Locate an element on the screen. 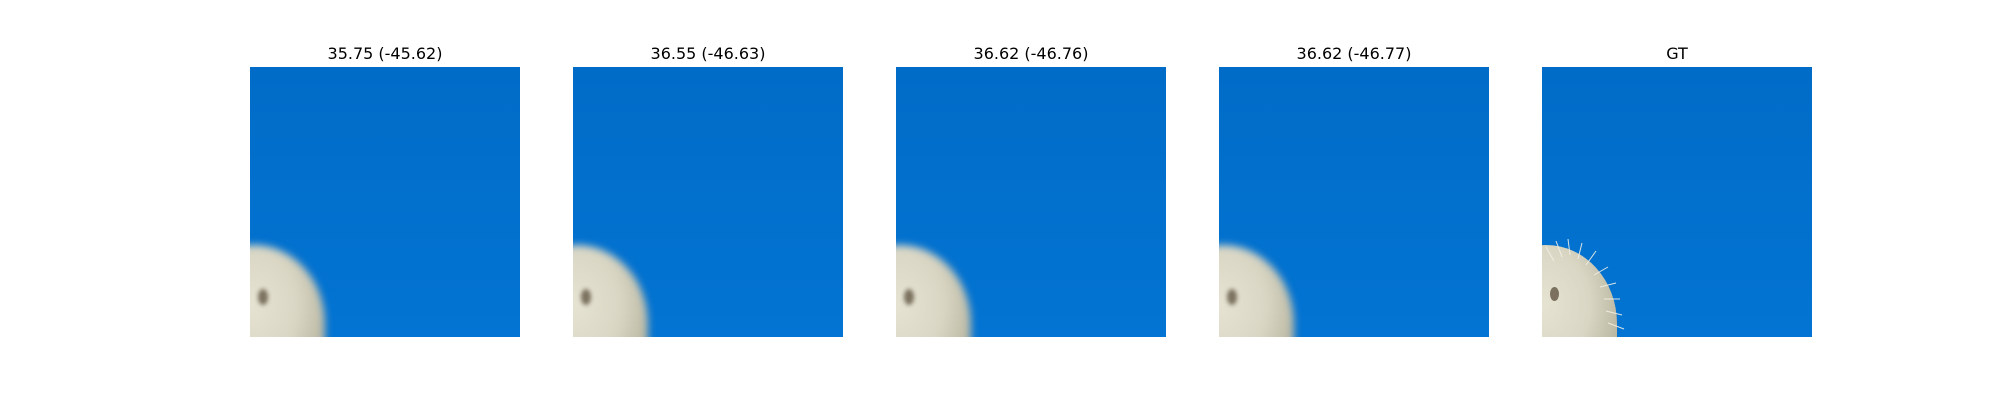  panel-title: GT is located at coordinates (1677, 53).